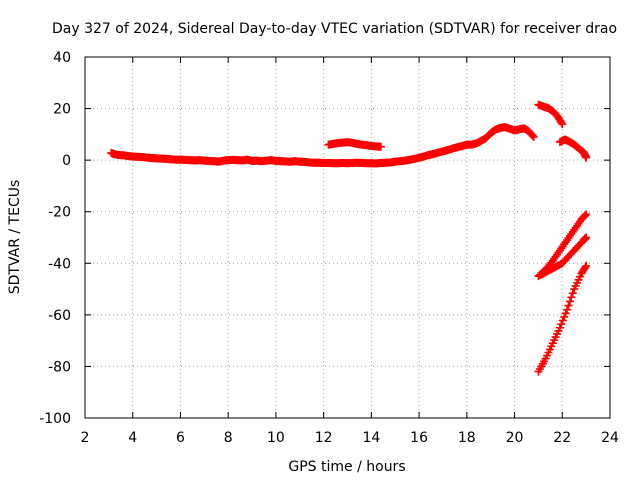  Describe the element at coordinates (322, 145) in the screenshot. I see `series-main` at that location.